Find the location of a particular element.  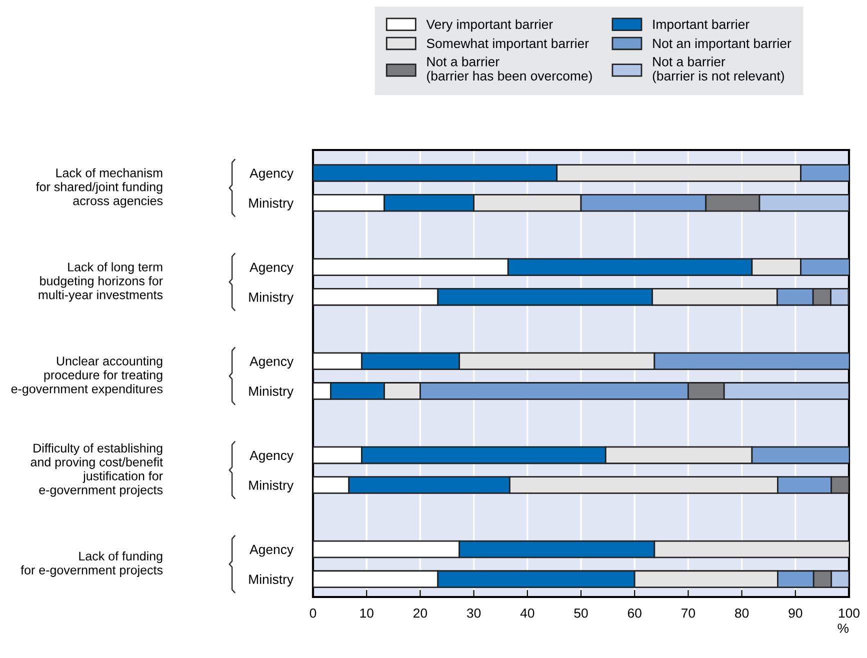

legend-label: Very important barrier is located at coordinates (489, 25).